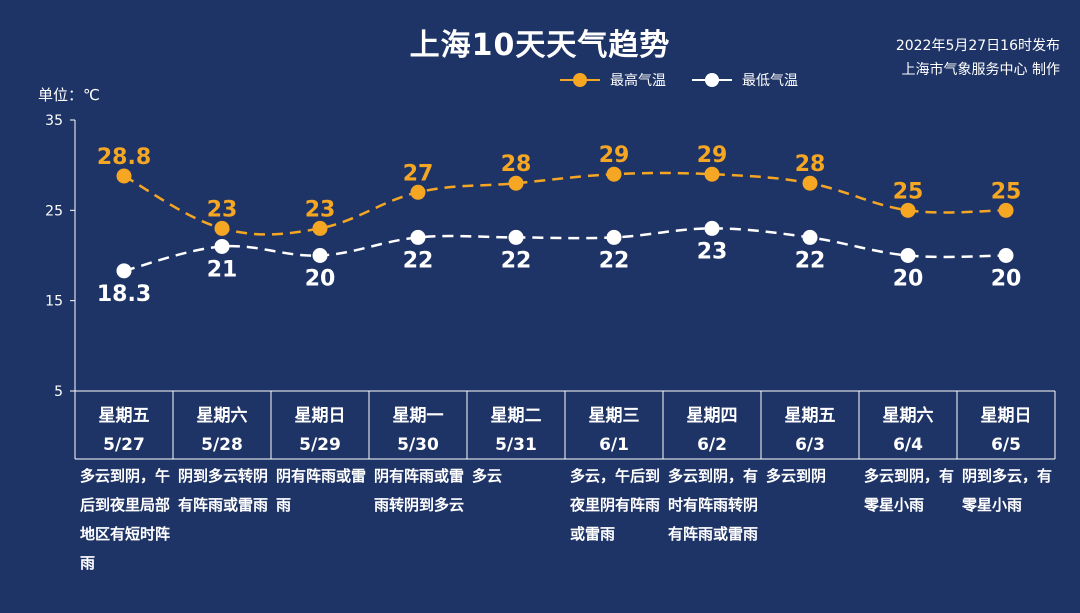  What do you see at coordinates (320, 445) in the screenshot?
I see `date-label: 5/29` at bounding box center [320, 445].